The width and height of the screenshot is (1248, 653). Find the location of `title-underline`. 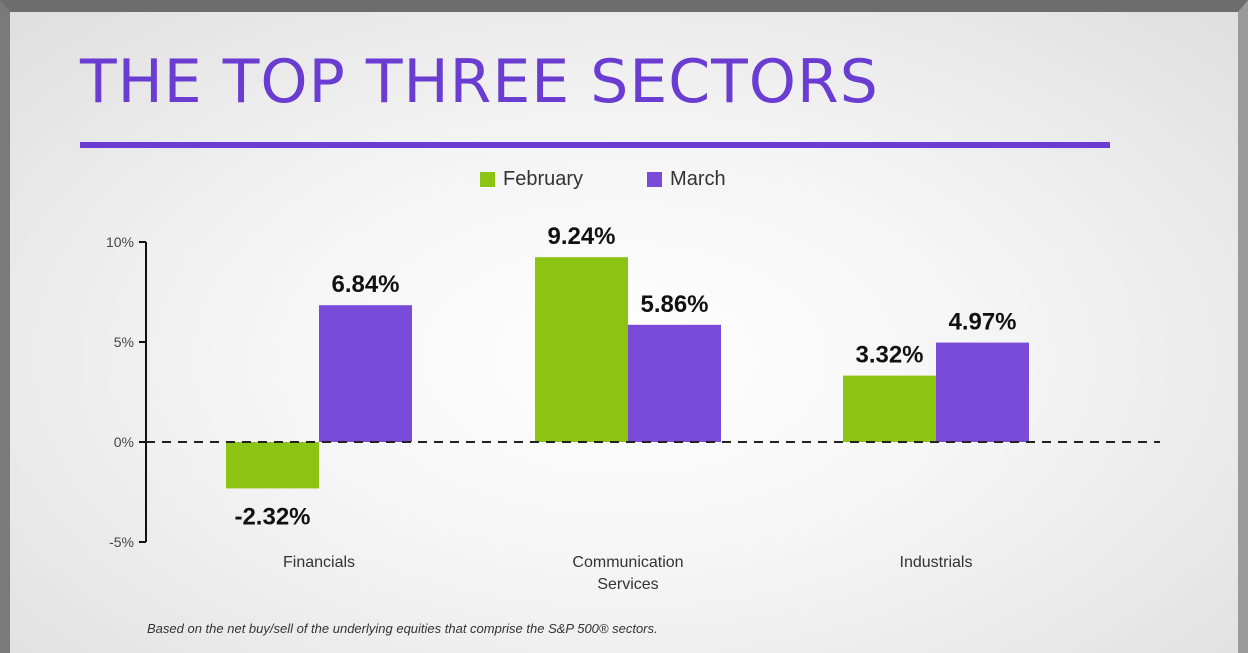

title-underline is located at coordinates (595, 145).